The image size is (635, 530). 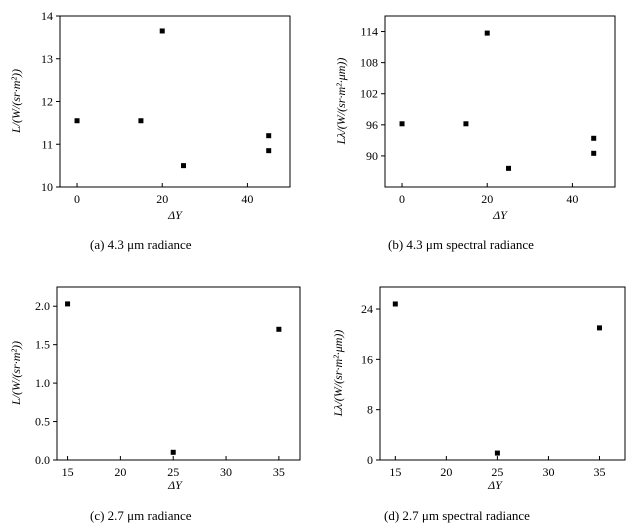 I want to click on y-tick-label: 11, so click(x=47, y=144).